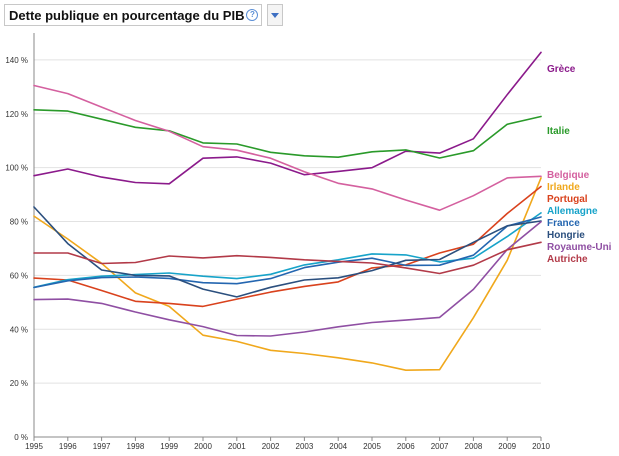 The image size is (619, 456). I want to click on legend-label-7: Hongrie, so click(566, 235).